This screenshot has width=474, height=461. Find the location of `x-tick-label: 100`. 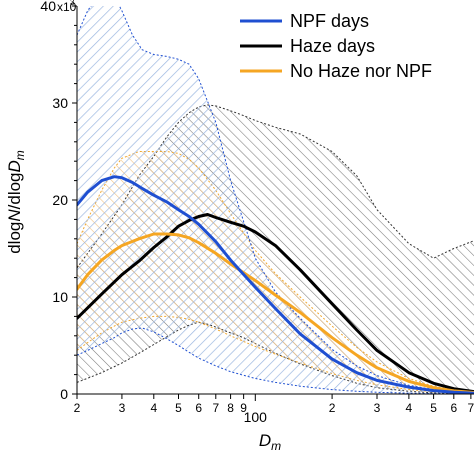

x-tick-label: 100 is located at coordinates (256, 417).